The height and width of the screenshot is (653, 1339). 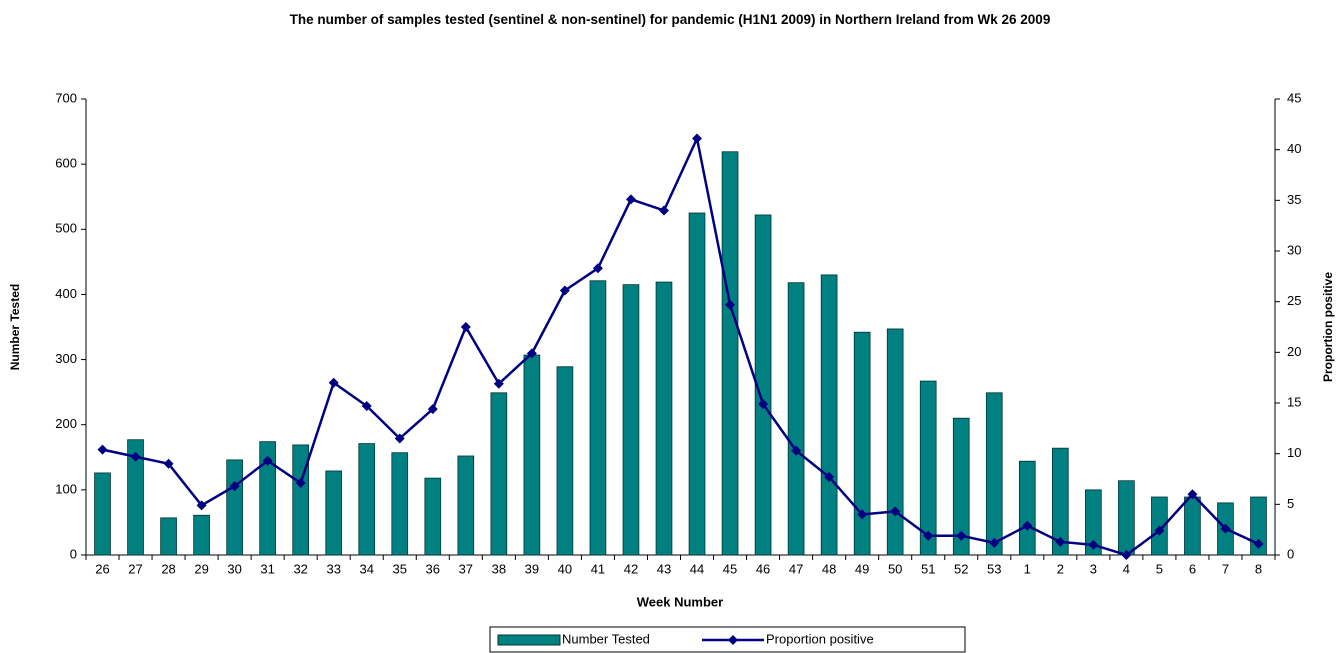 What do you see at coordinates (1093, 568) in the screenshot?
I see `x-tick-label: 3` at bounding box center [1093, 568].